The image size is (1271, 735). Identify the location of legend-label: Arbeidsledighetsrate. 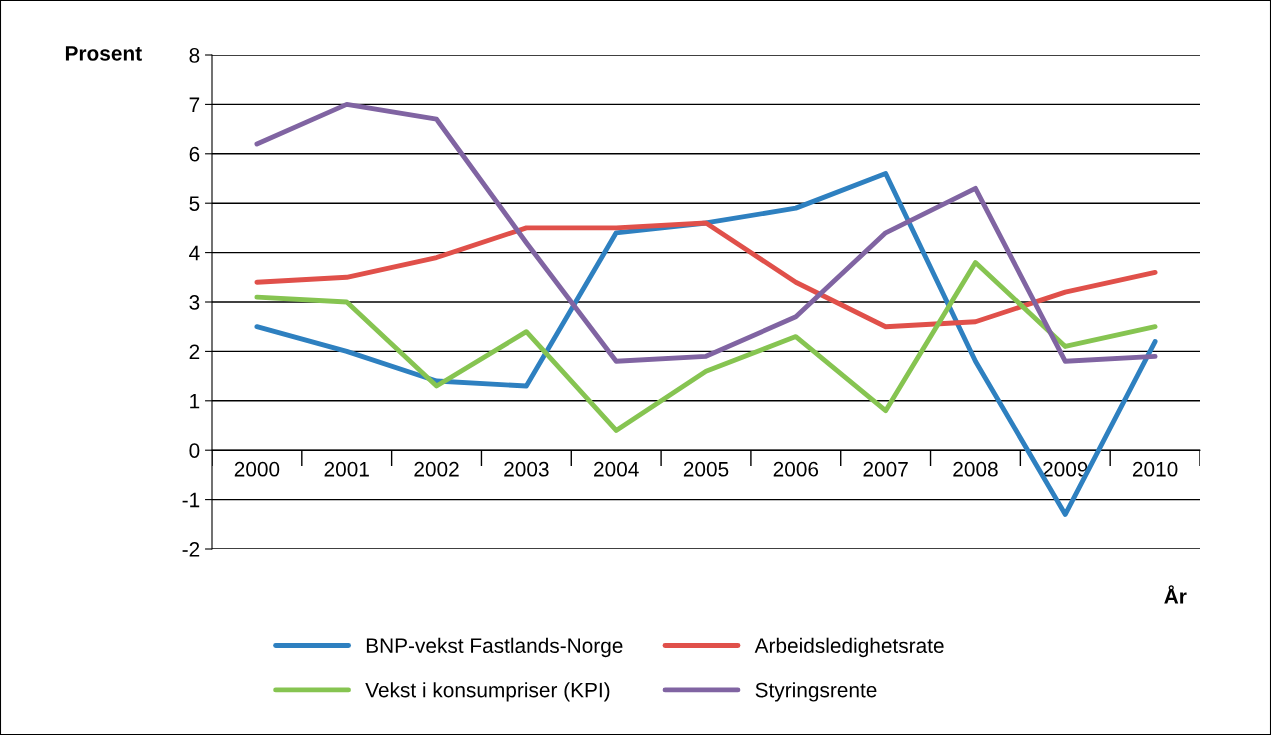
(849, 647).